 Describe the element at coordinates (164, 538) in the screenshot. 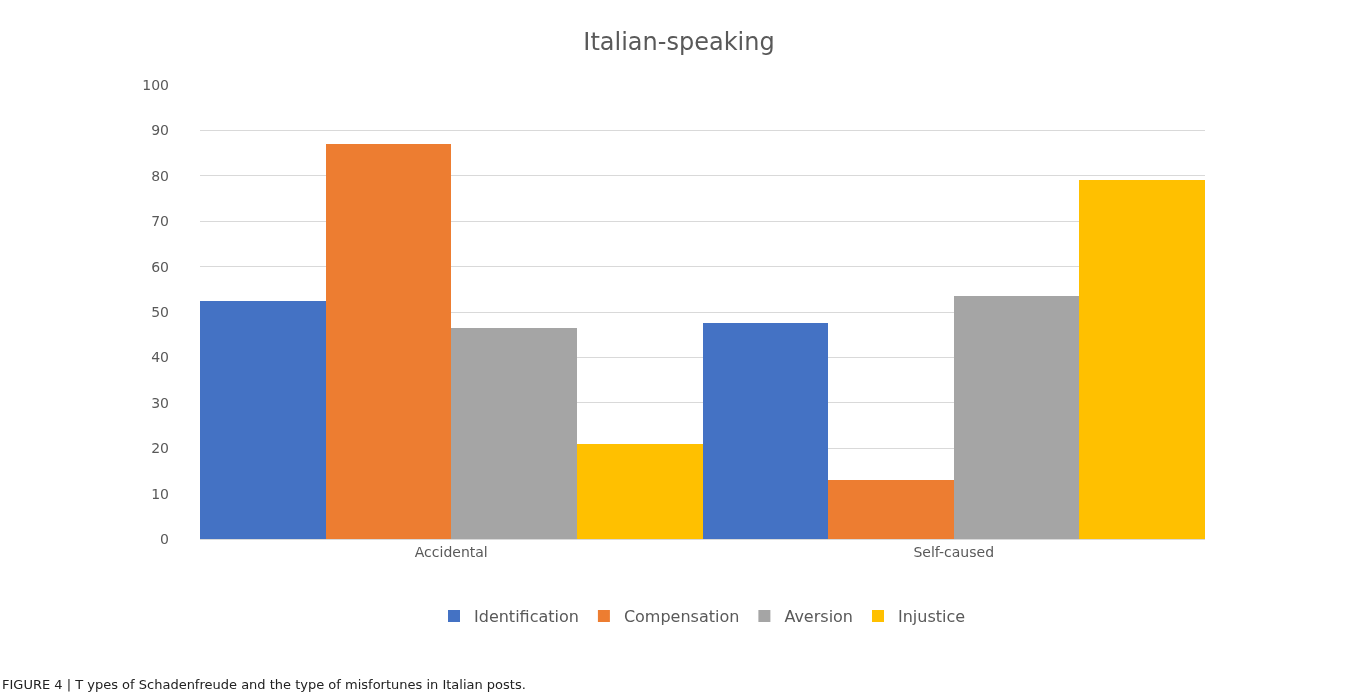

I see `y-tick-label: 0` at that location.